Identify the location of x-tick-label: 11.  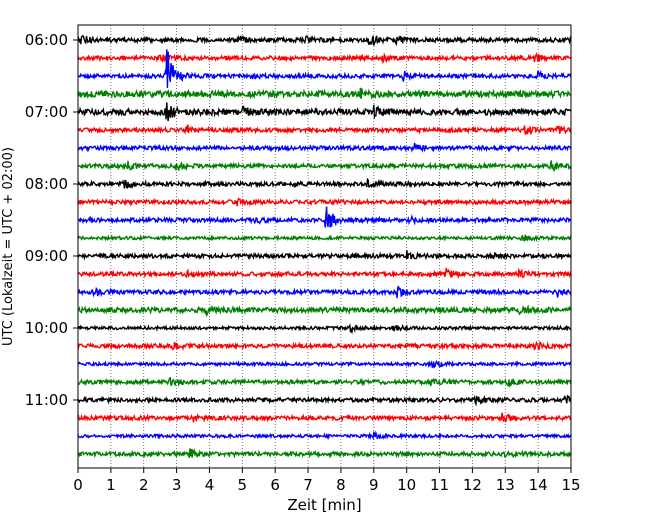
(439, 485).